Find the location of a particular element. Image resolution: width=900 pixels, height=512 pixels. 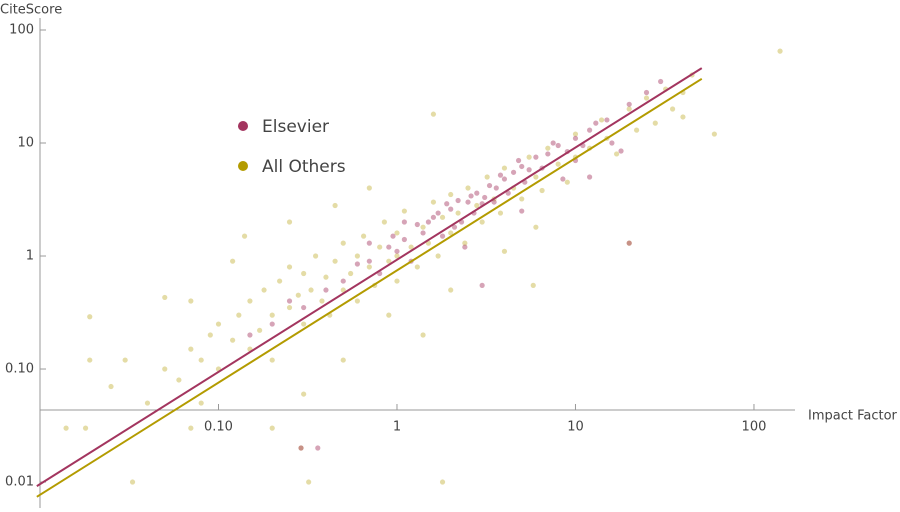

legend-label: Elsevier is located at coordinates (295, 127).